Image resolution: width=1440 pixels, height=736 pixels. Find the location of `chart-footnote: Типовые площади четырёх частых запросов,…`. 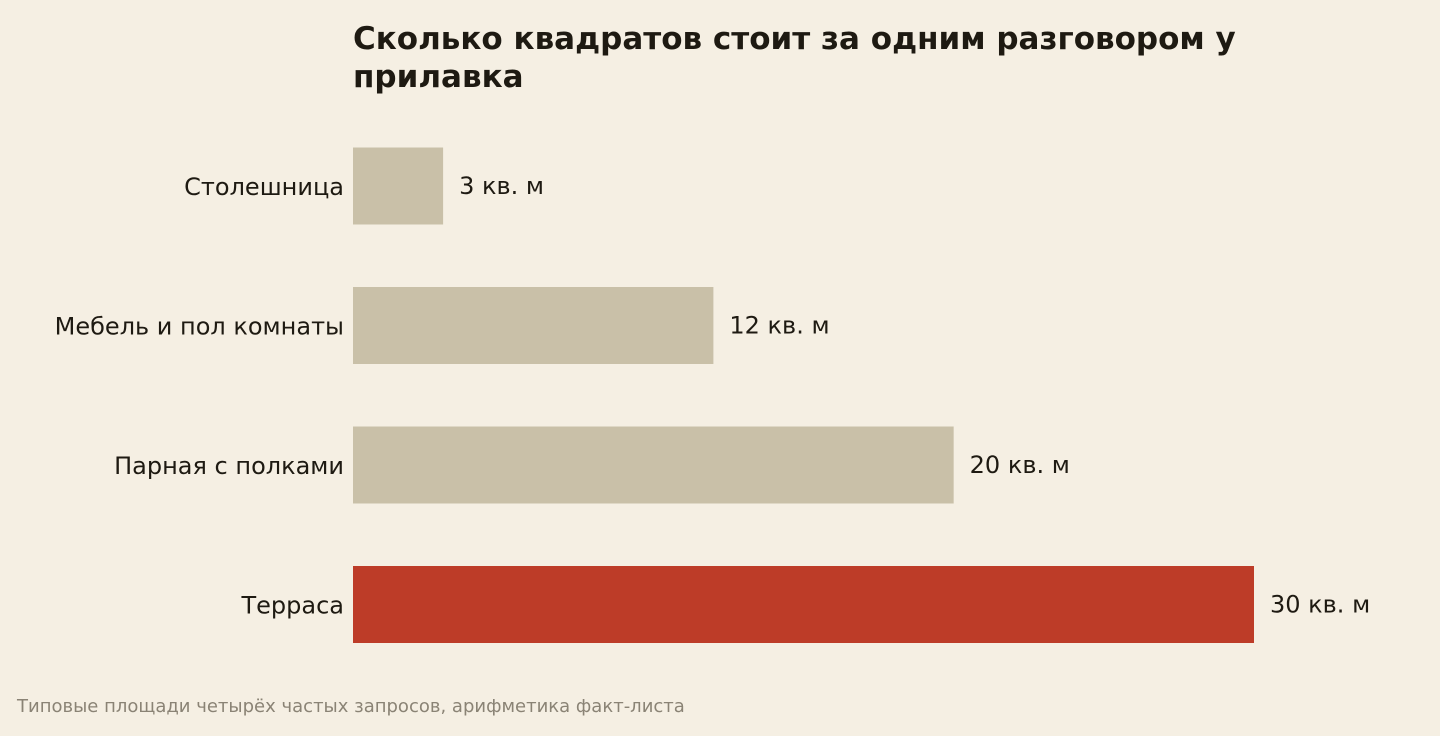

chart-footnote: Типовые площади четырёх частых запросов,… is located at coordinates (351, 706).